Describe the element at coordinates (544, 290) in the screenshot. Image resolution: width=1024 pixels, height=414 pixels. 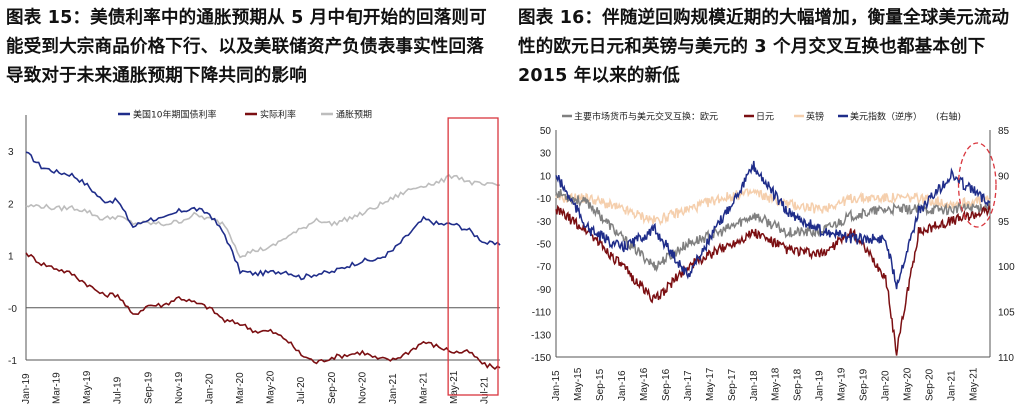
I see `y-tick-label-left: -90` at that location.